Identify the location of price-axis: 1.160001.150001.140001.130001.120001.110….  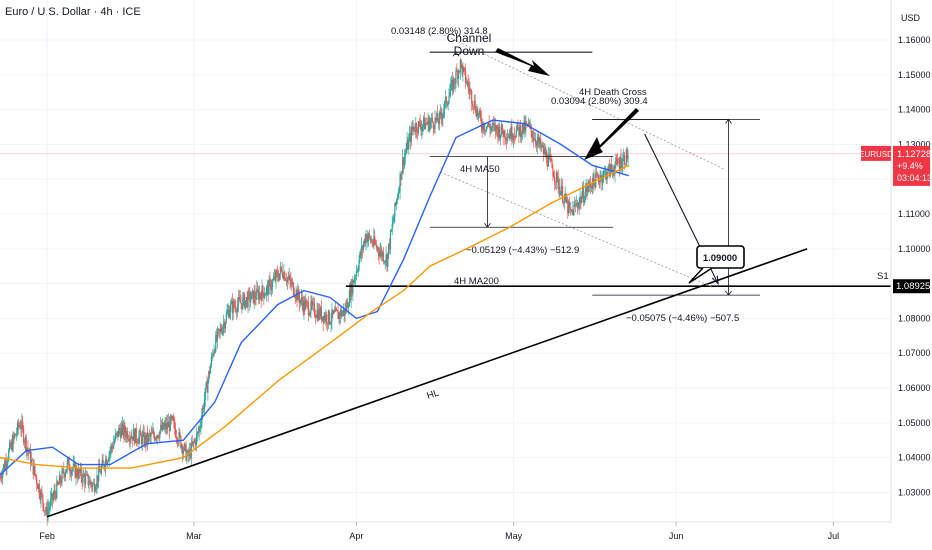
(914, 266).